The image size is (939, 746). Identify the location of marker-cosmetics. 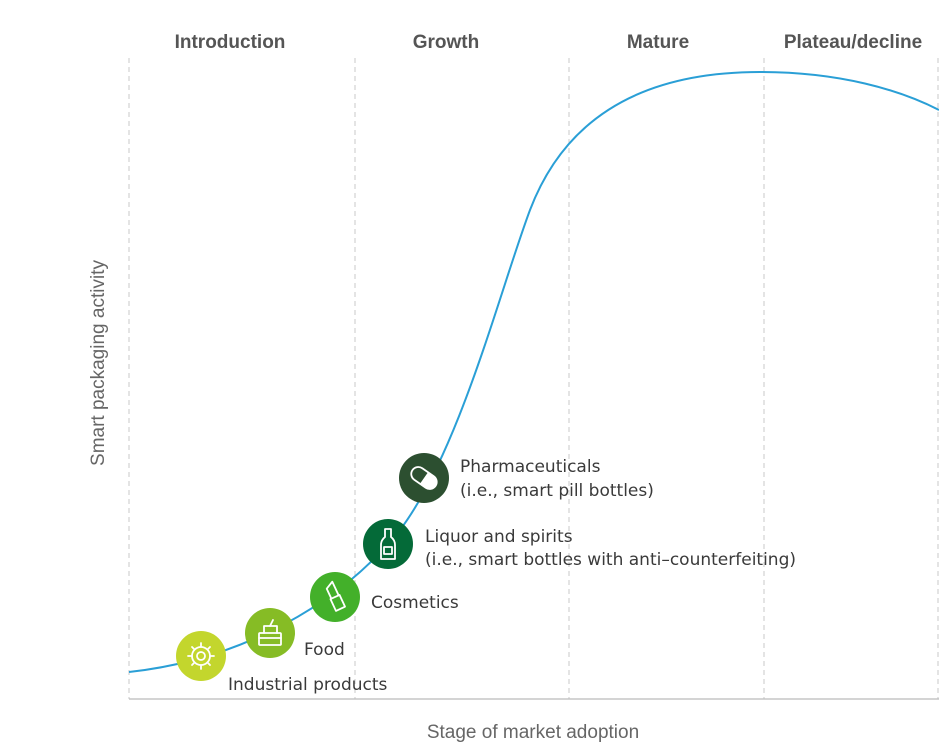
(335, 597).